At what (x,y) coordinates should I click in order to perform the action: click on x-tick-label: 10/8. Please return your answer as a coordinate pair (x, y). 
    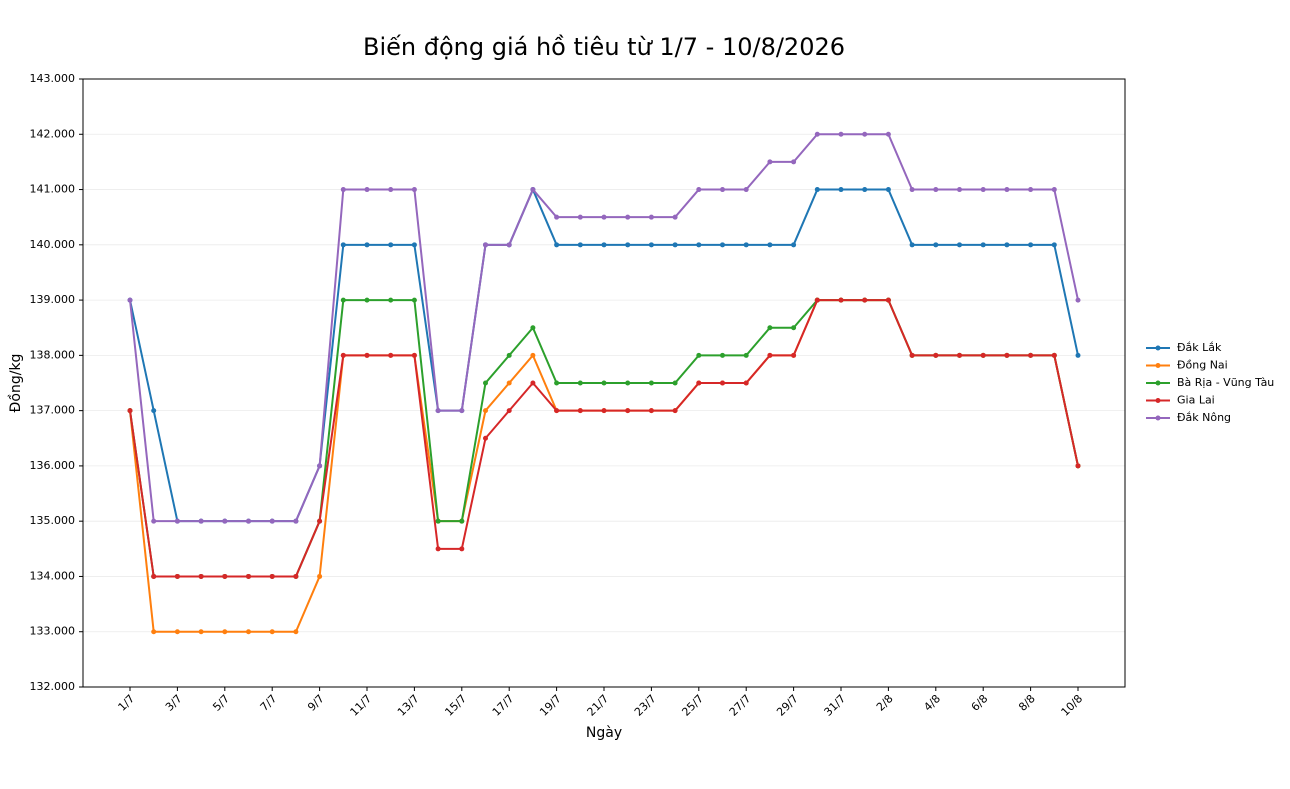
    Looking at the image, I should click on (1072, 705).